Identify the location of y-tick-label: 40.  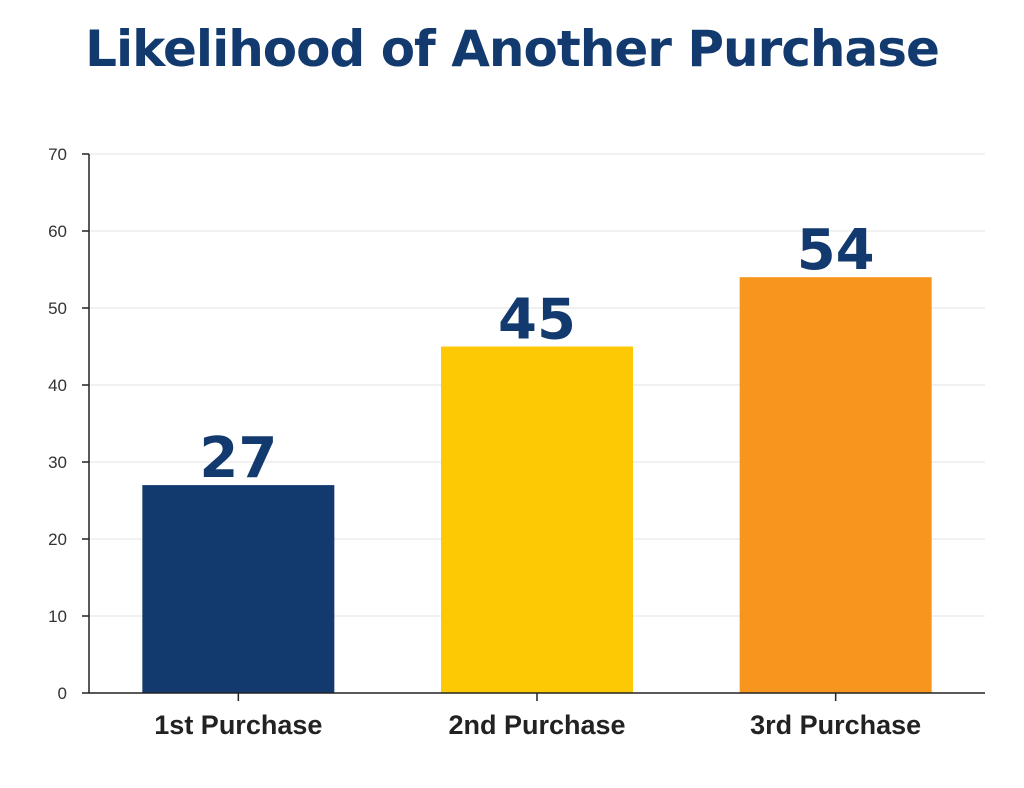
(57, 385).